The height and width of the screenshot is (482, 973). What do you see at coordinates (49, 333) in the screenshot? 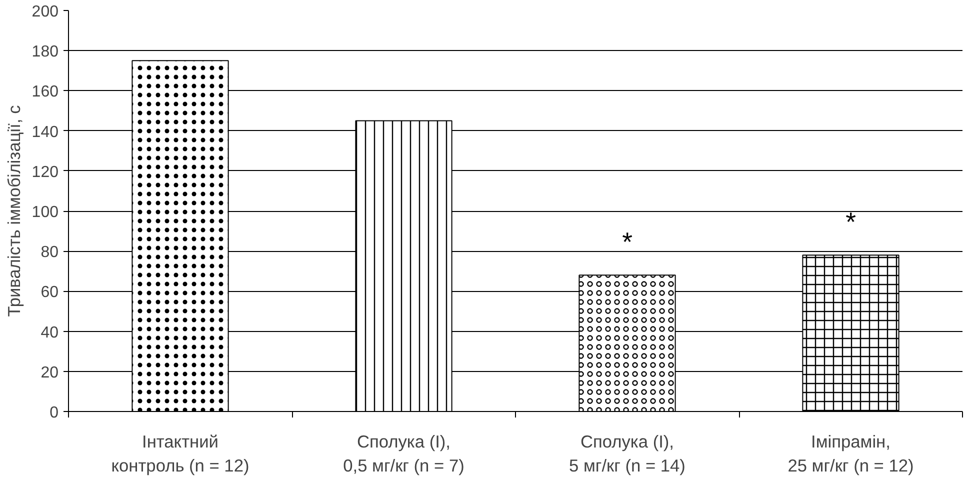
I see `y-tick-label: 40` at bounding box center [49, 333].